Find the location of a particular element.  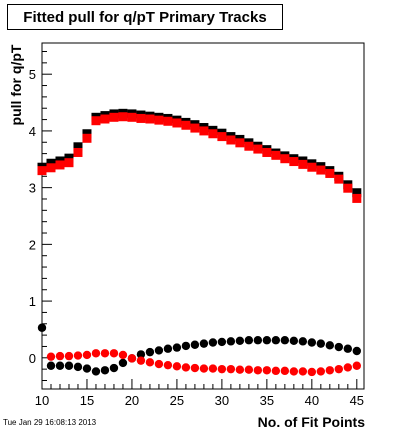

x-tick-label: 15 is located at coordinates (87, 400).